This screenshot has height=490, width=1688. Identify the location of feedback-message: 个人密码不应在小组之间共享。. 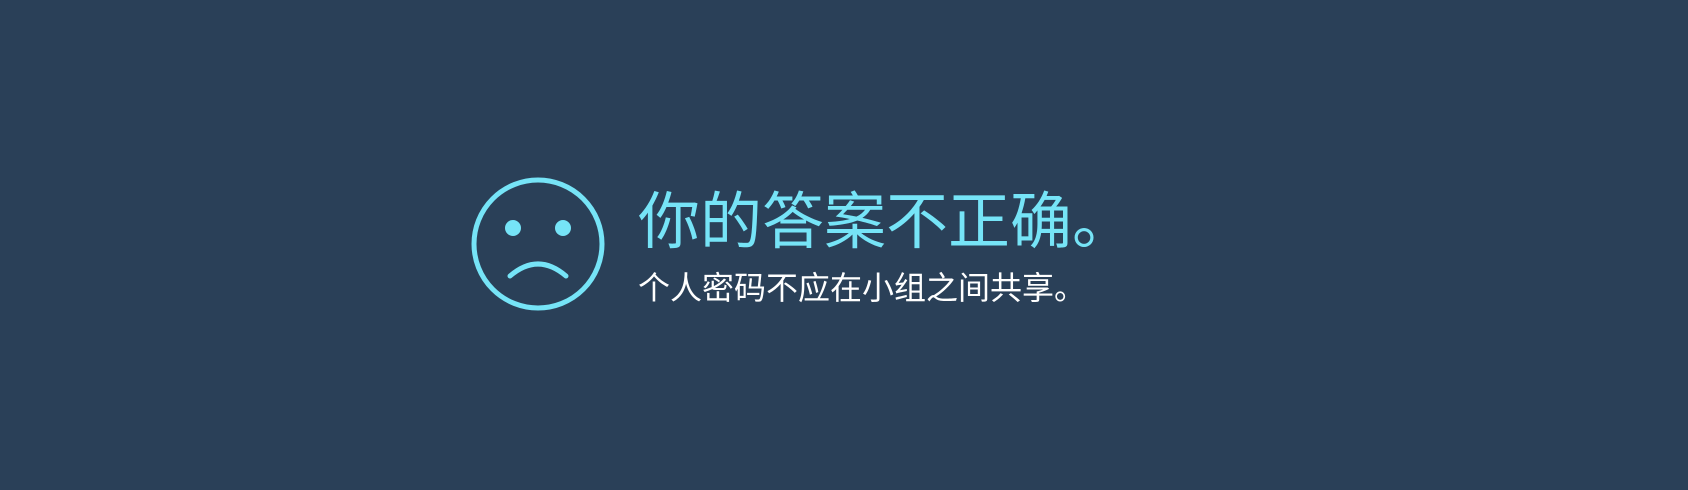
(862, 288).